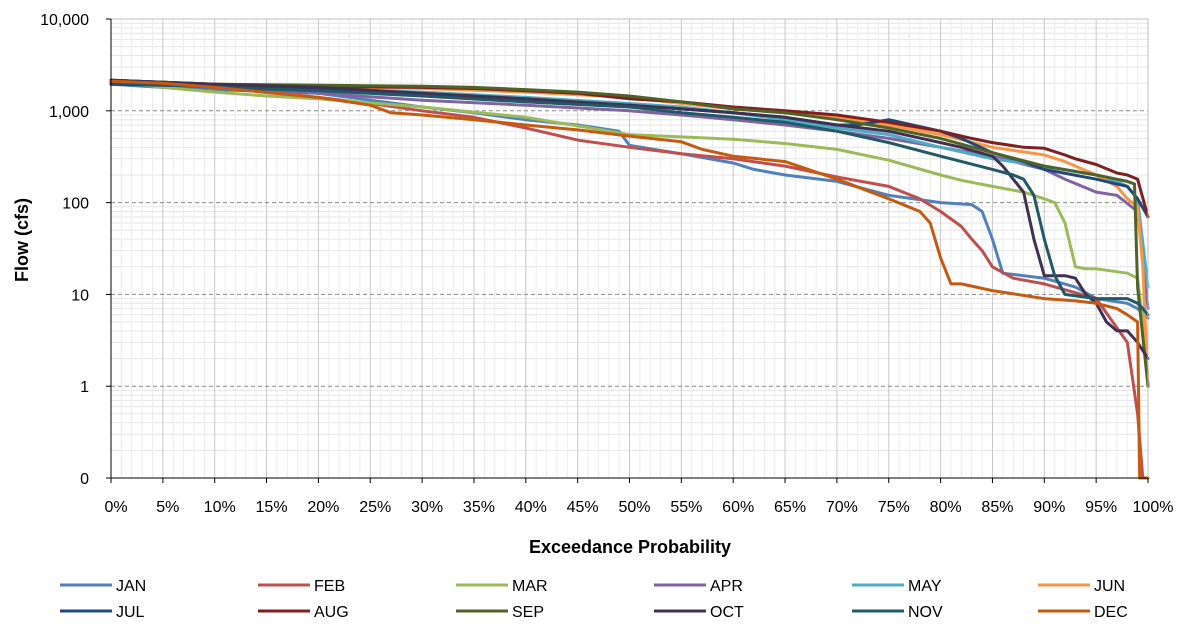  What do you see at coordinates (80, 295) in the screenshot?
I see `y-tick-label: 10` at bounding box center [80, 295].